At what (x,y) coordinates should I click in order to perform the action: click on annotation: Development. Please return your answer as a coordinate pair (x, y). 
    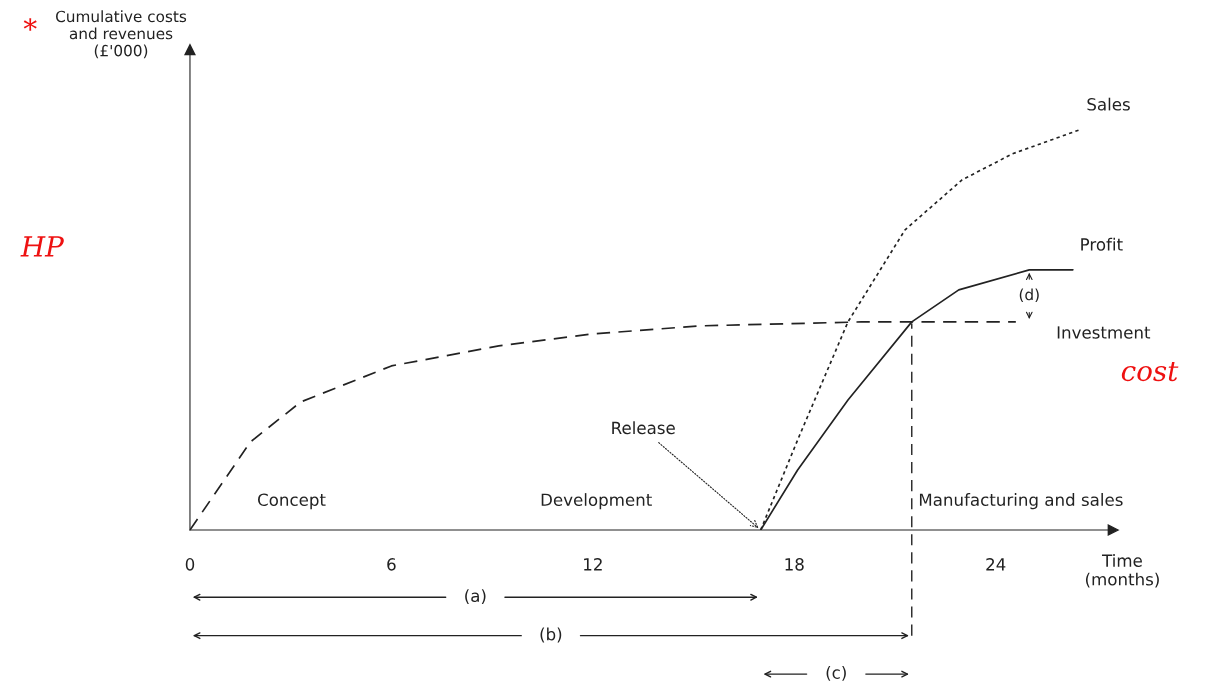
    Looking at the image, I should click on (596, 501).